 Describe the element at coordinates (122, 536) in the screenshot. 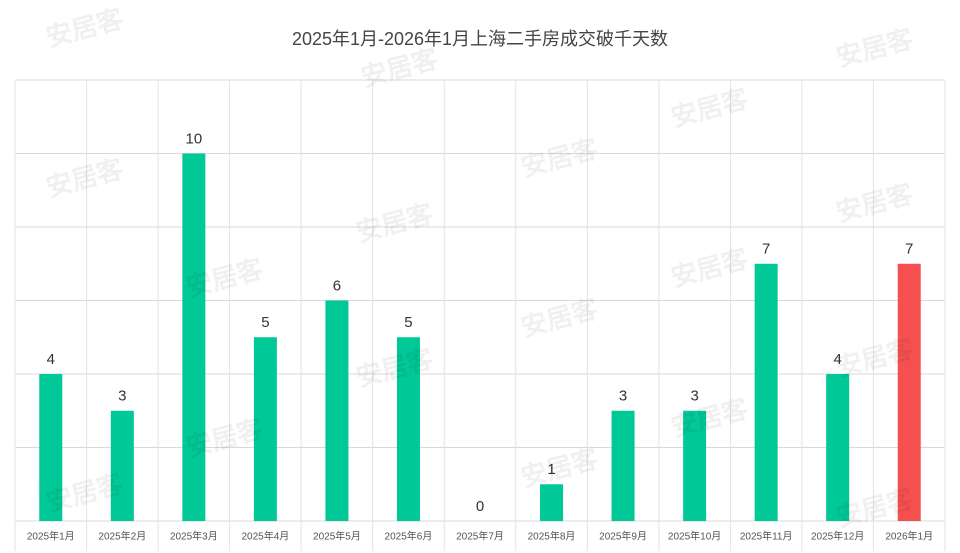

I see `x-tick-label: 2025年2月` at that location.